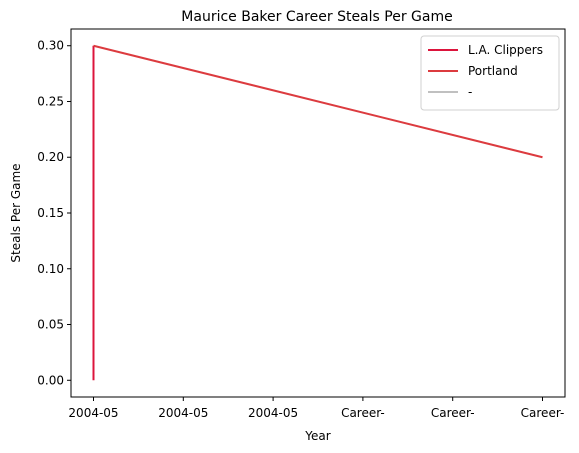 The width and height of the screenshot is (579, 453). I want to click on x-axis-label: Year, so click(317, 436).